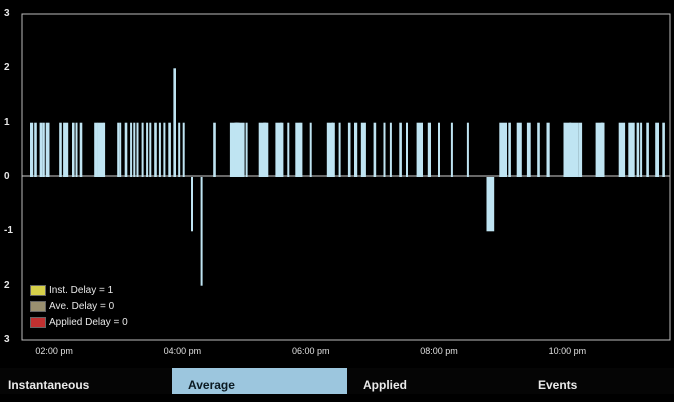 This screenshot has height=402, width=674. I want to click on y-tick-label: 0, so click(7, 176).